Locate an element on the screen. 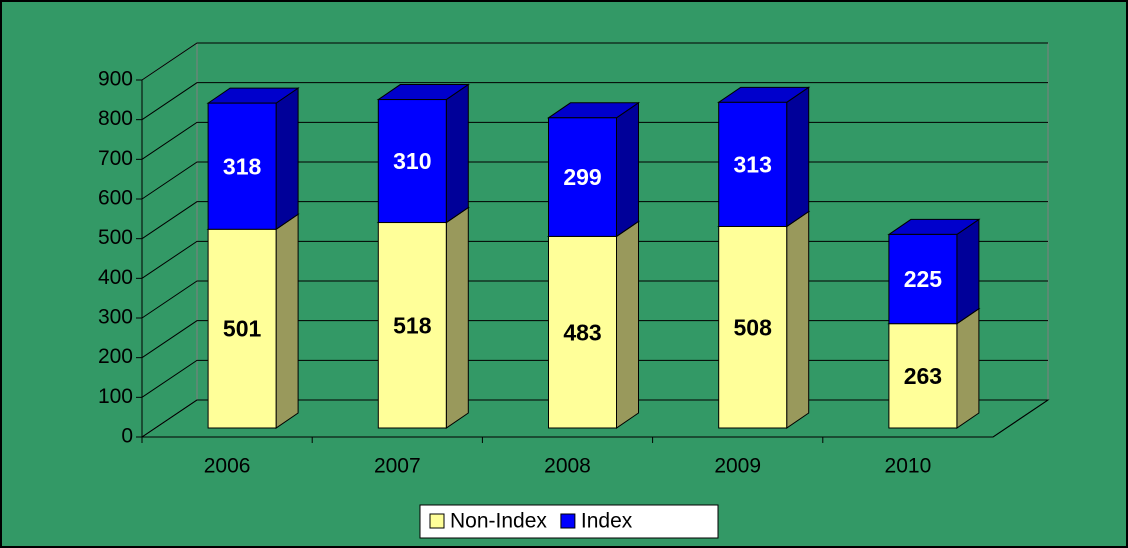 Image resolution: width=1128 pixels, height=548 pixels. y-tick-label: 0 is located at coordinates (127, 436).